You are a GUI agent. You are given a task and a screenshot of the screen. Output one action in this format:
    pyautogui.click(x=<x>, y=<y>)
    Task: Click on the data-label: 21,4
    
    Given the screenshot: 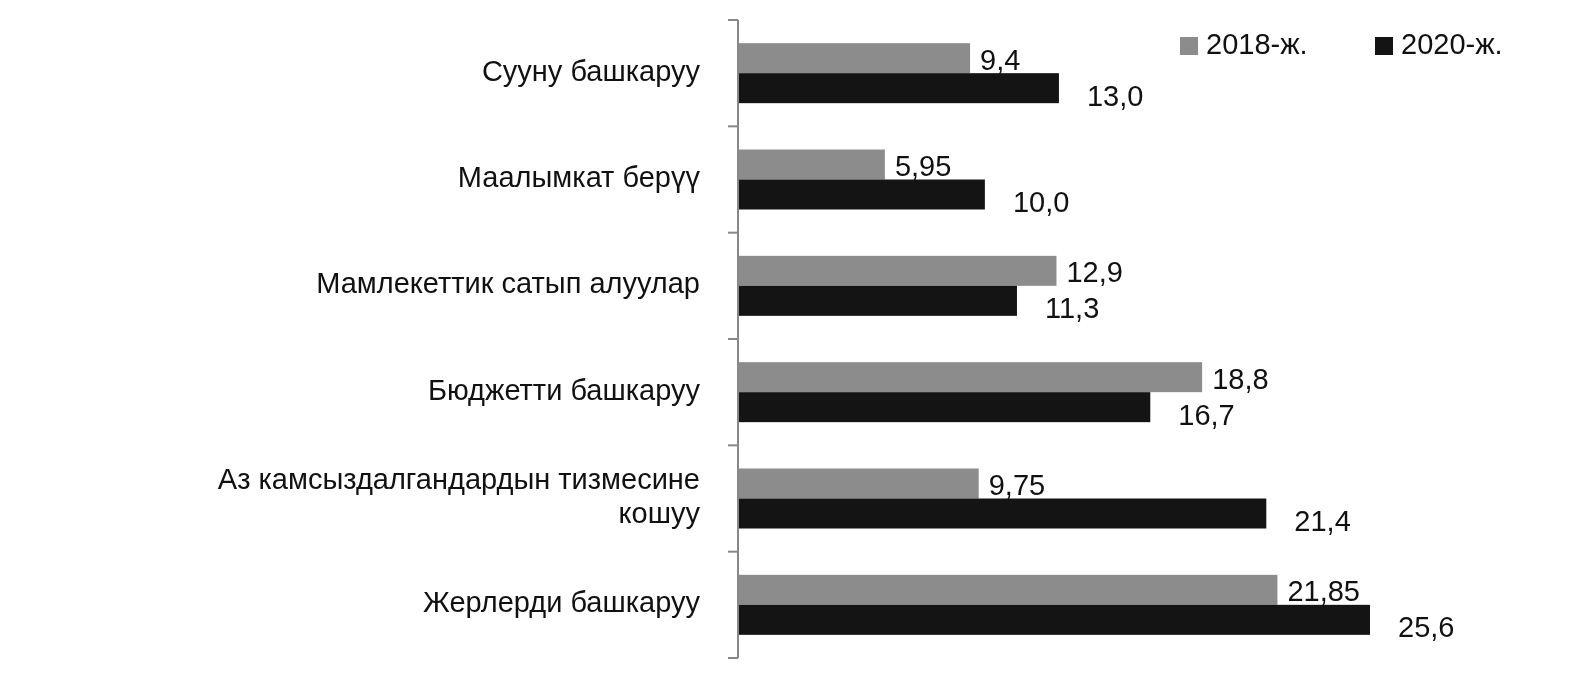 What is the action you would take?
    pyautogui.click(x=1322, y=521)
    